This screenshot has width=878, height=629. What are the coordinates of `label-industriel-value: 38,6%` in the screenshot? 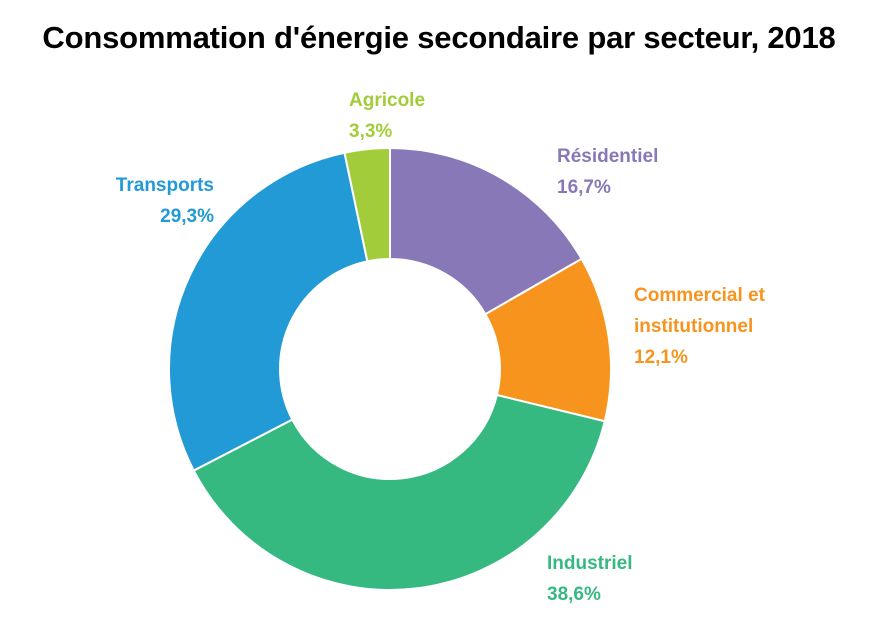 It's located at (574, 594).